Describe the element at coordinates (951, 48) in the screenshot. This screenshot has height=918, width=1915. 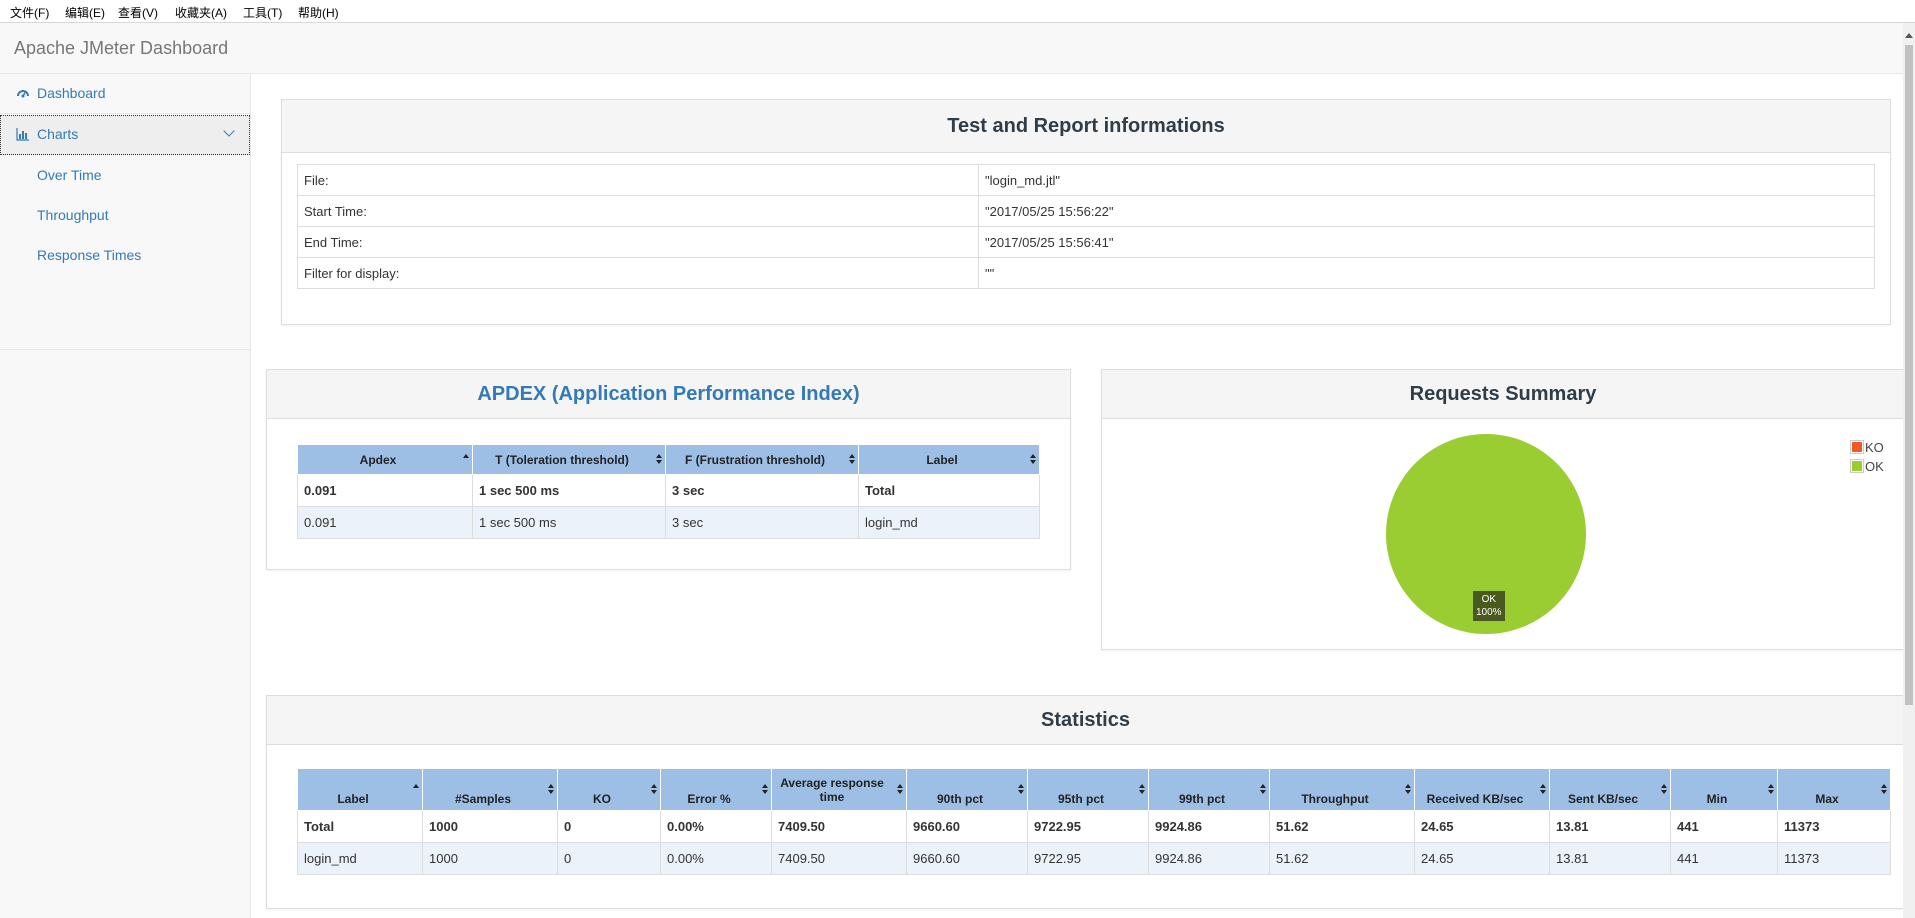
I see `top-navbar: Apache JMeter Dashboard` at that location.